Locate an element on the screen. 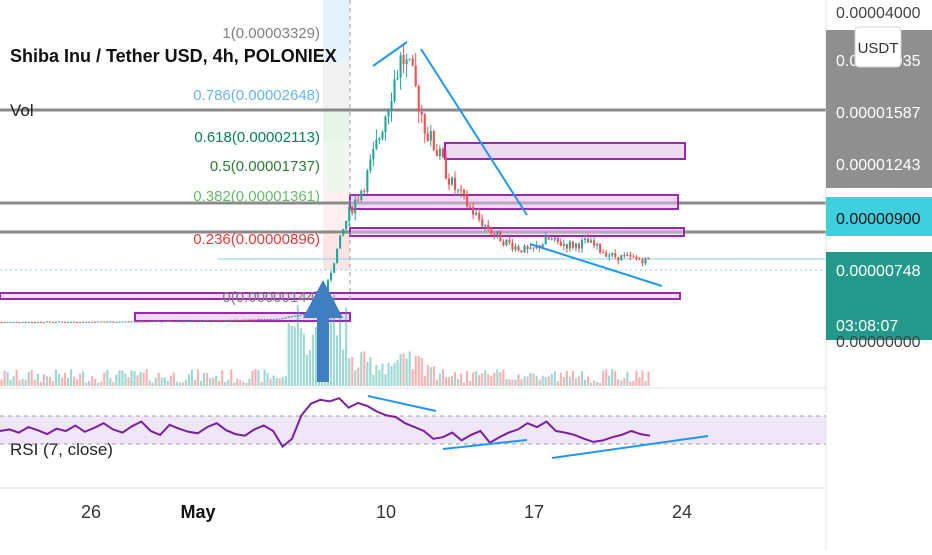 This screenshot has width=932, height=555. price-label: 0.00001587 is located at coordinates (878, 113).